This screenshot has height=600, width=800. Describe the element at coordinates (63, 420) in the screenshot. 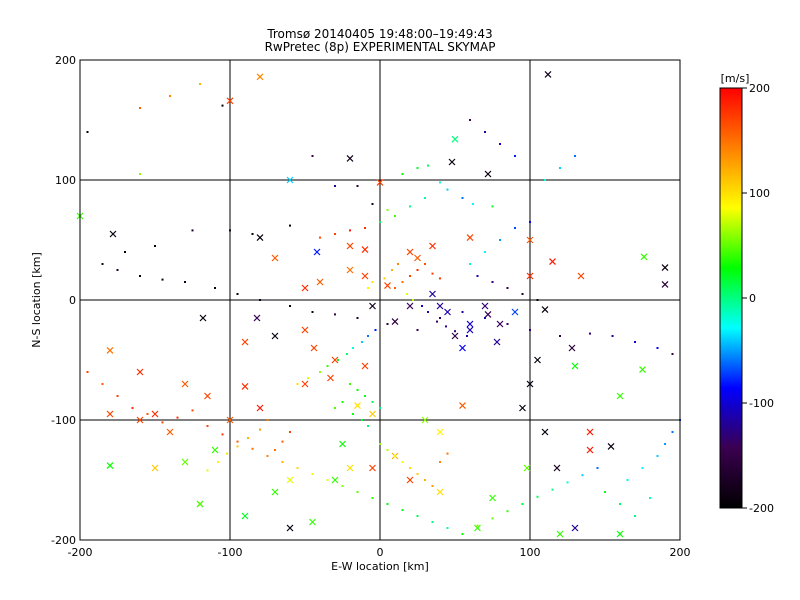

I see `y-tick-label: -100` at that location.